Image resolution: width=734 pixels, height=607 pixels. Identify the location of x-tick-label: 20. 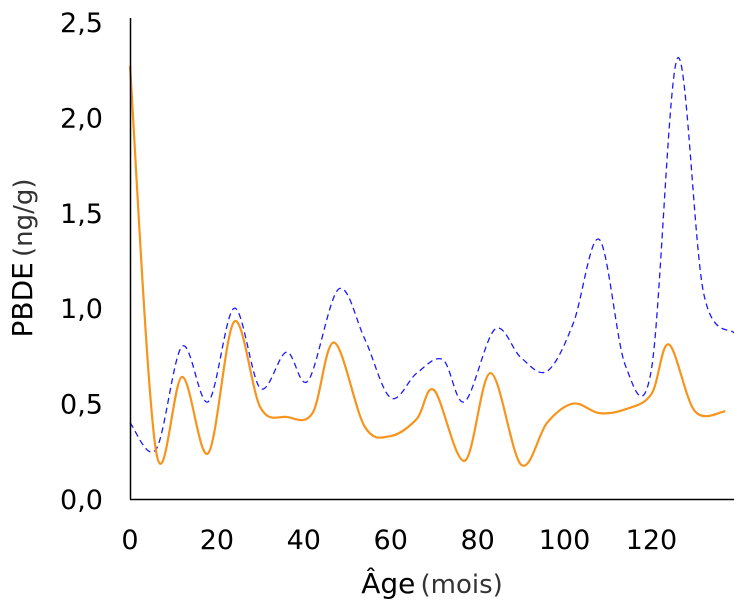
(217, 540).